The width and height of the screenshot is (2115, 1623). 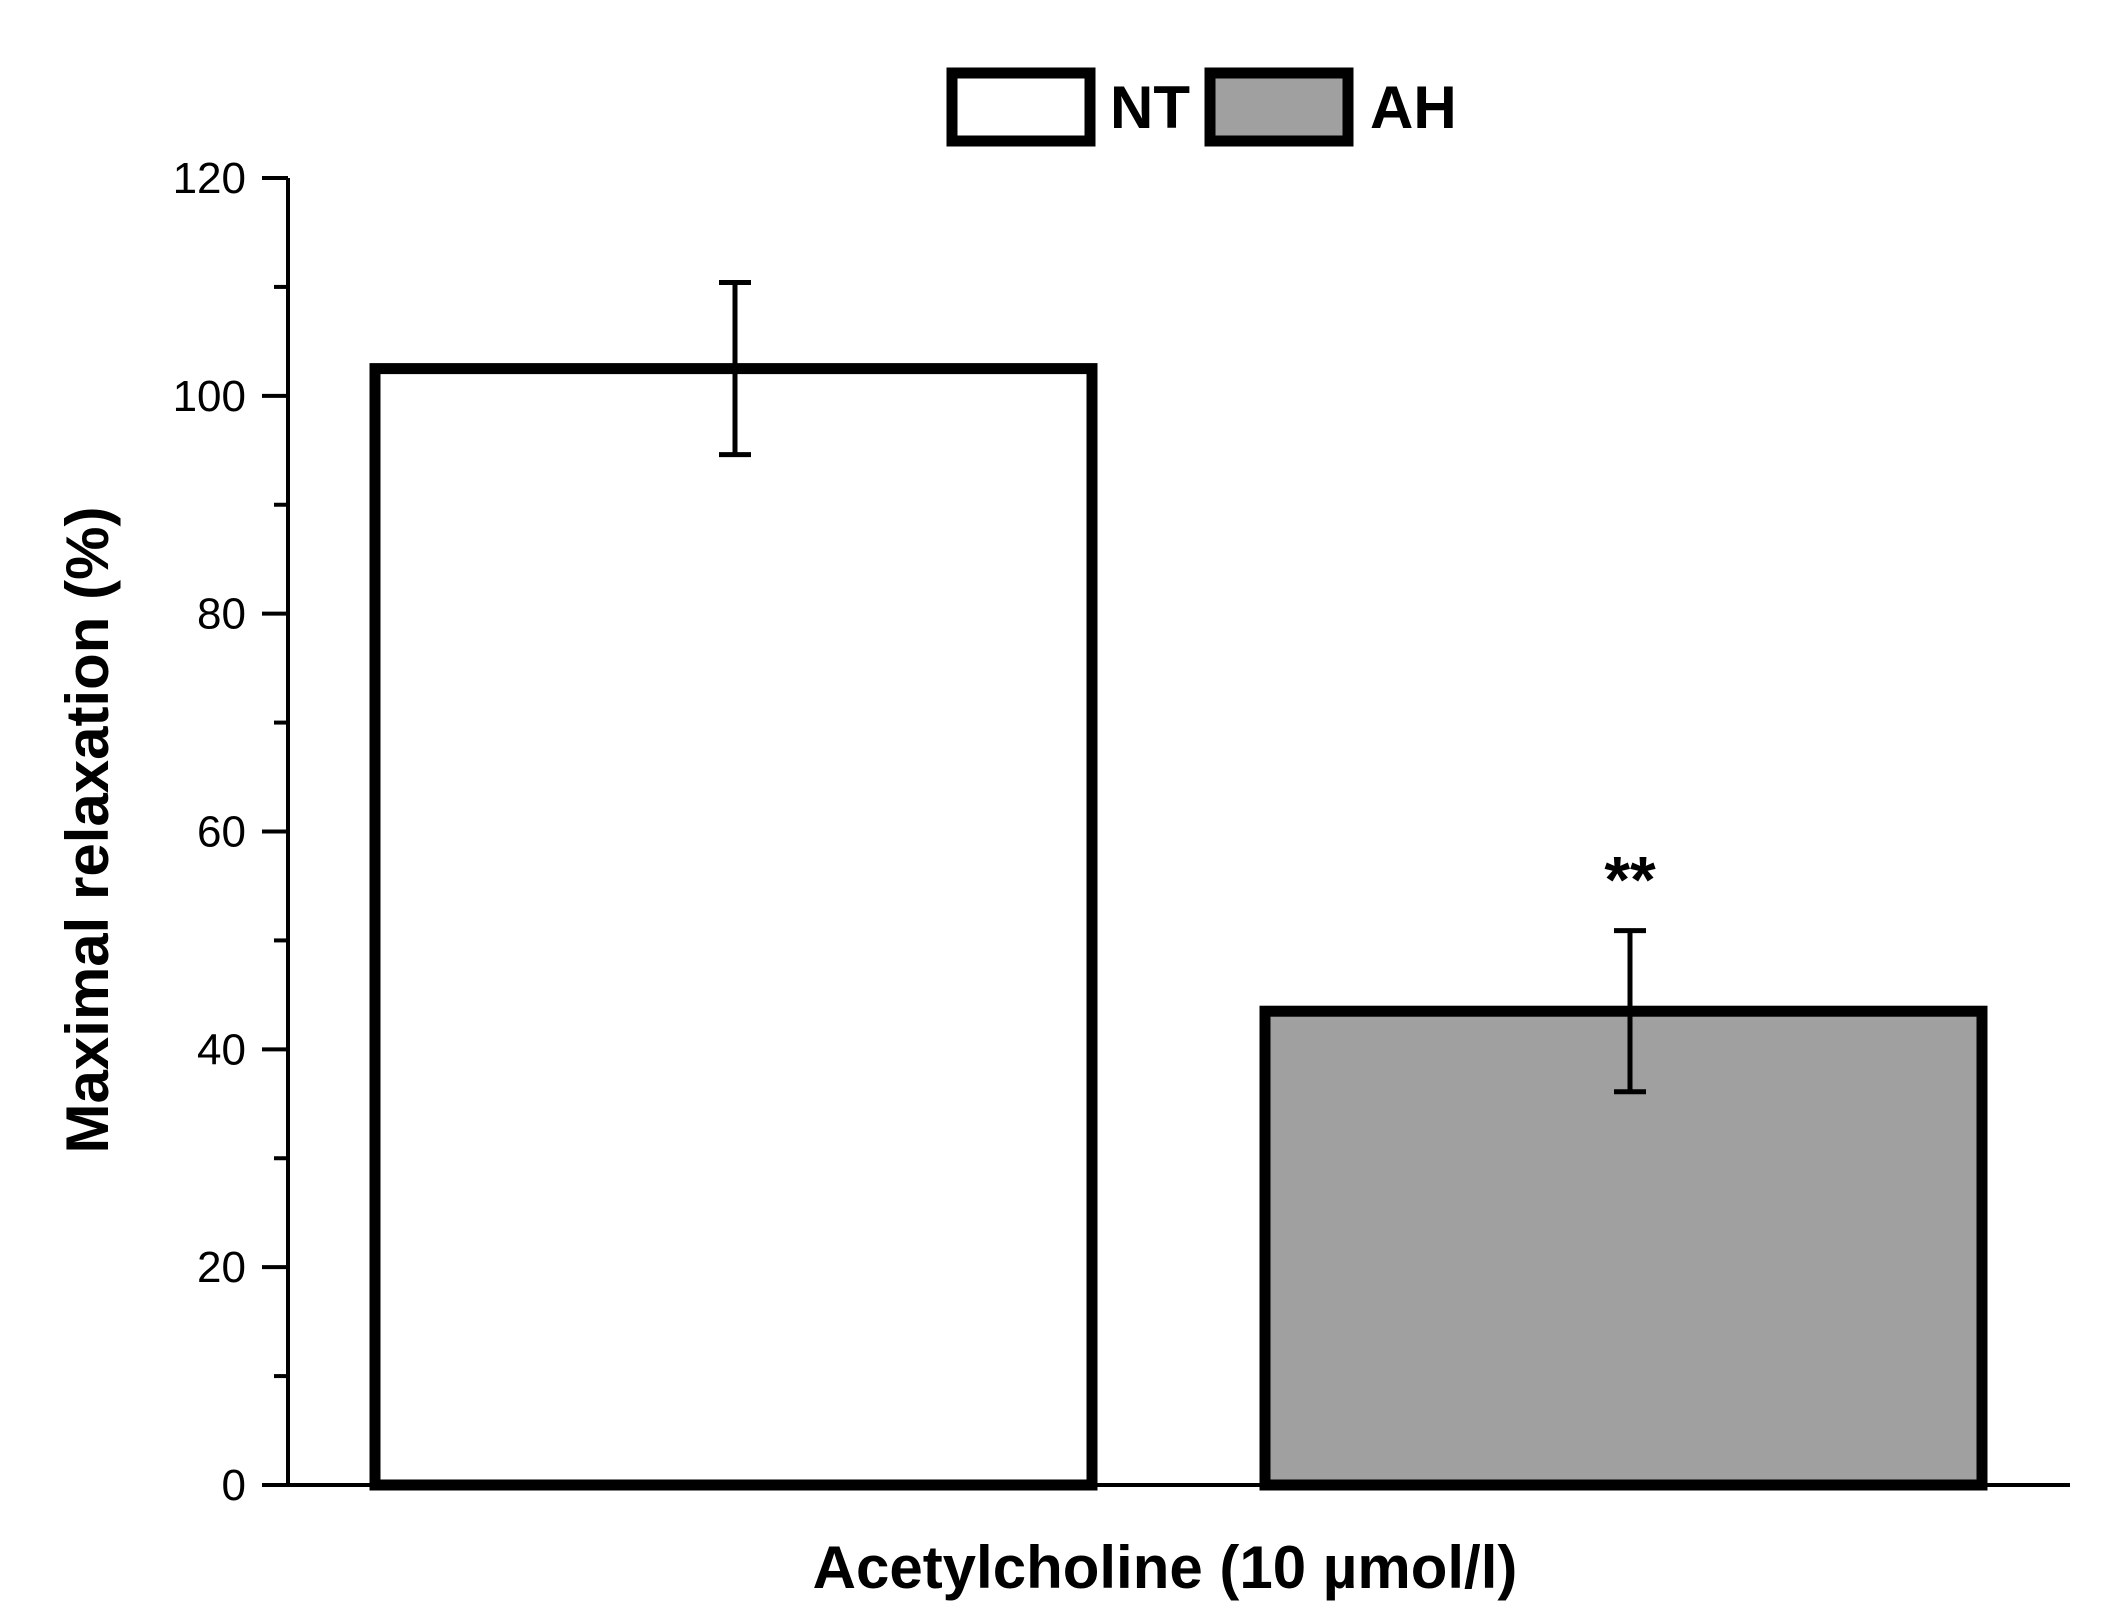 What do you see at coordinates (87, 830) in the screenshot?
I see `y-axis-title: Maximal relaxation (%)` at bounding box center [87, 830].